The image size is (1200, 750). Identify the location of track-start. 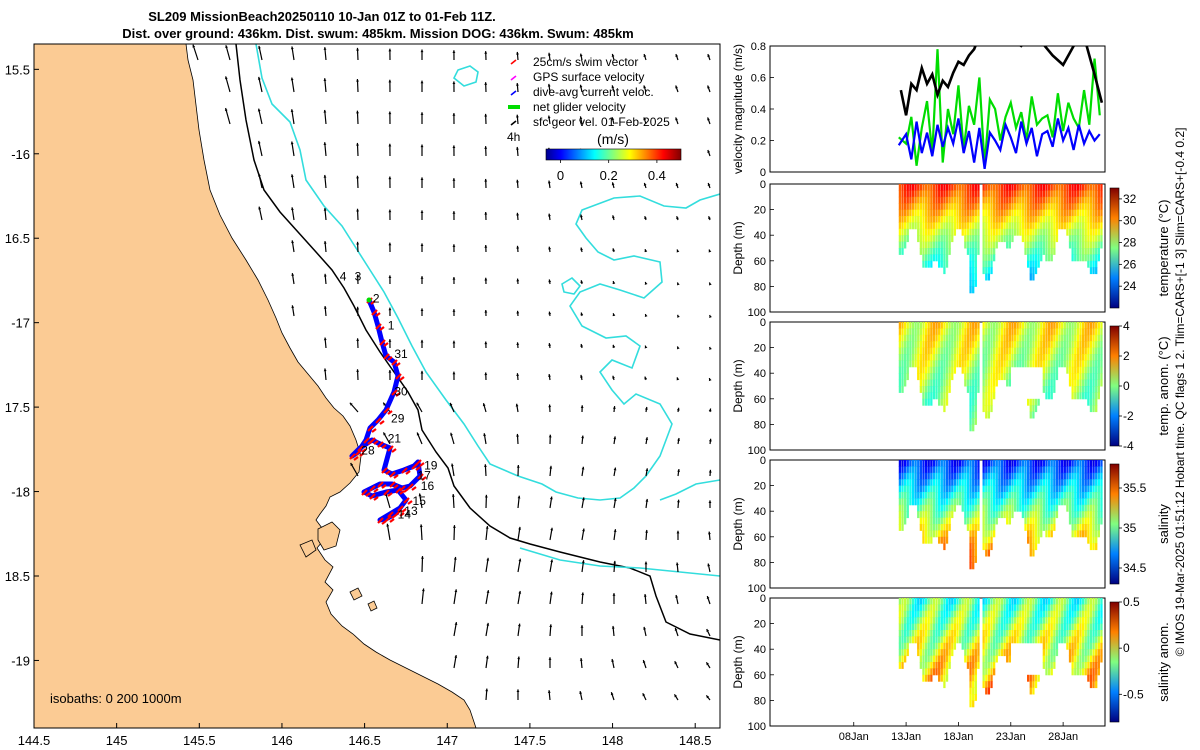
(369, 300).